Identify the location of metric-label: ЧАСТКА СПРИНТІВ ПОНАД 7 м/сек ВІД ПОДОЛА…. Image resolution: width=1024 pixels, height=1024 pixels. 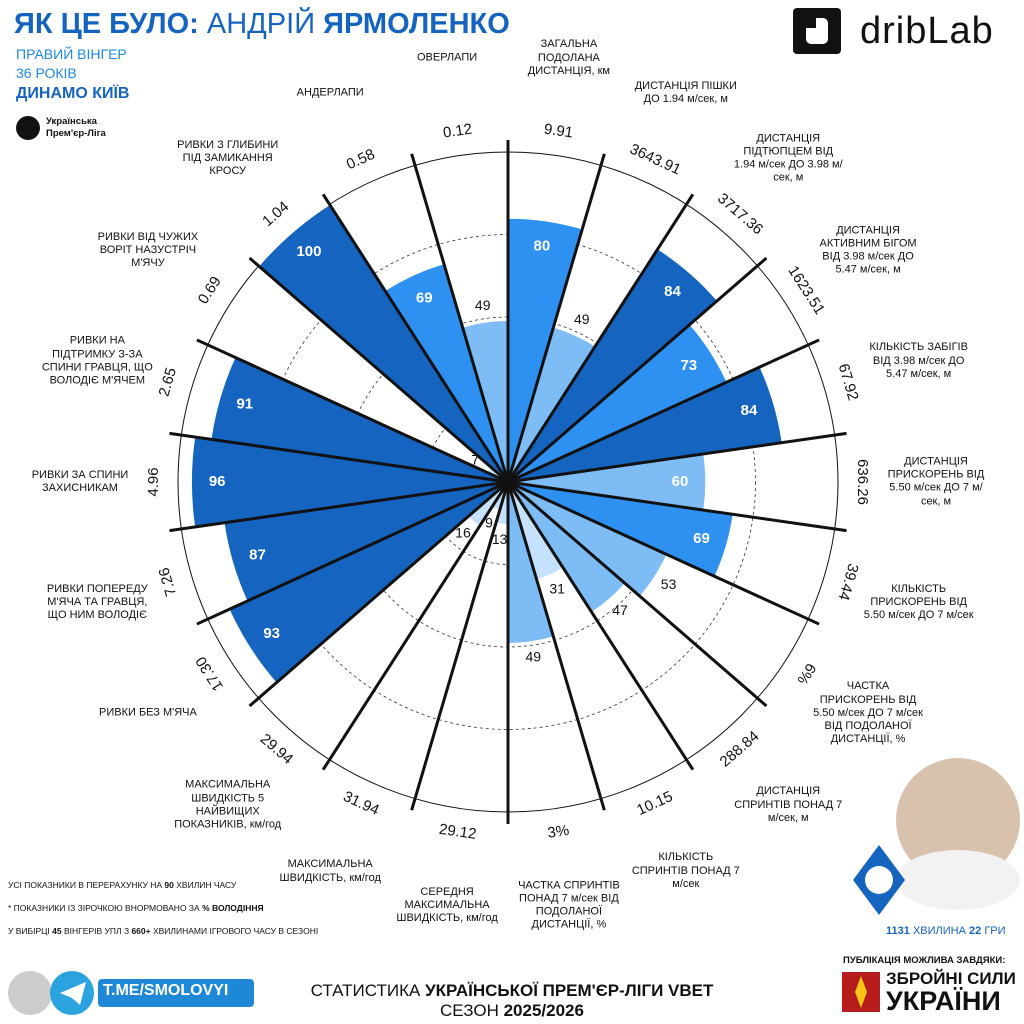
(569, 905).